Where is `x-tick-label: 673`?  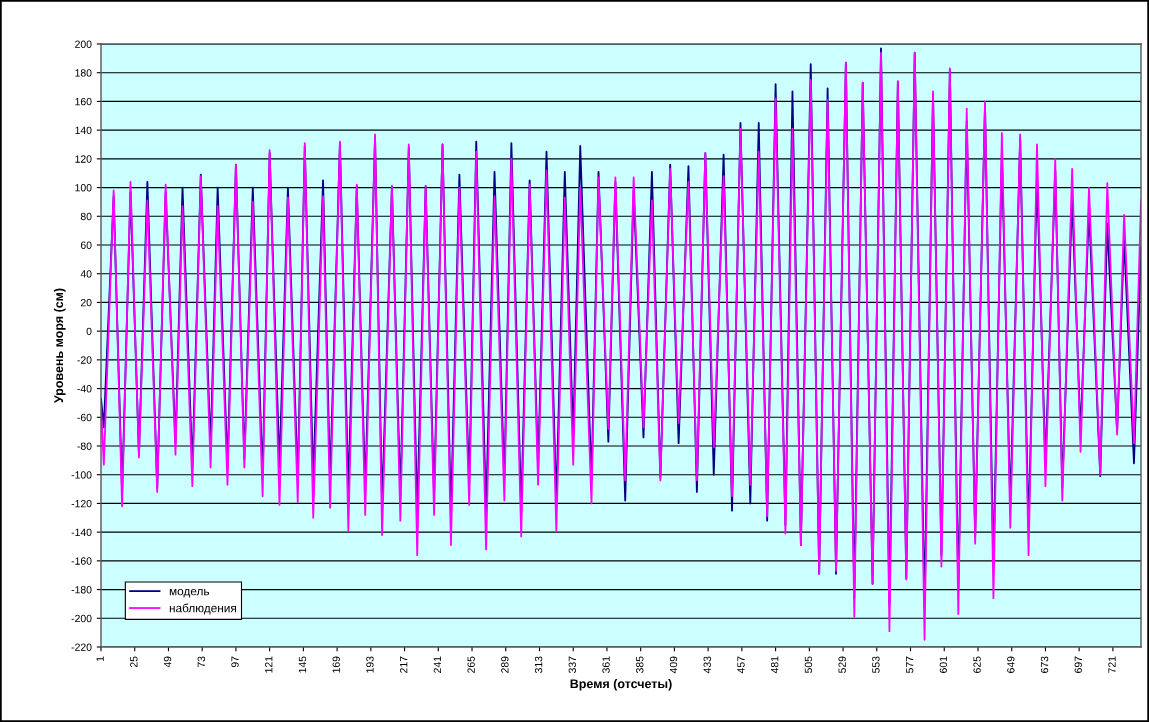 x-tick-label: 673 is located at coordinates (1044, 664).